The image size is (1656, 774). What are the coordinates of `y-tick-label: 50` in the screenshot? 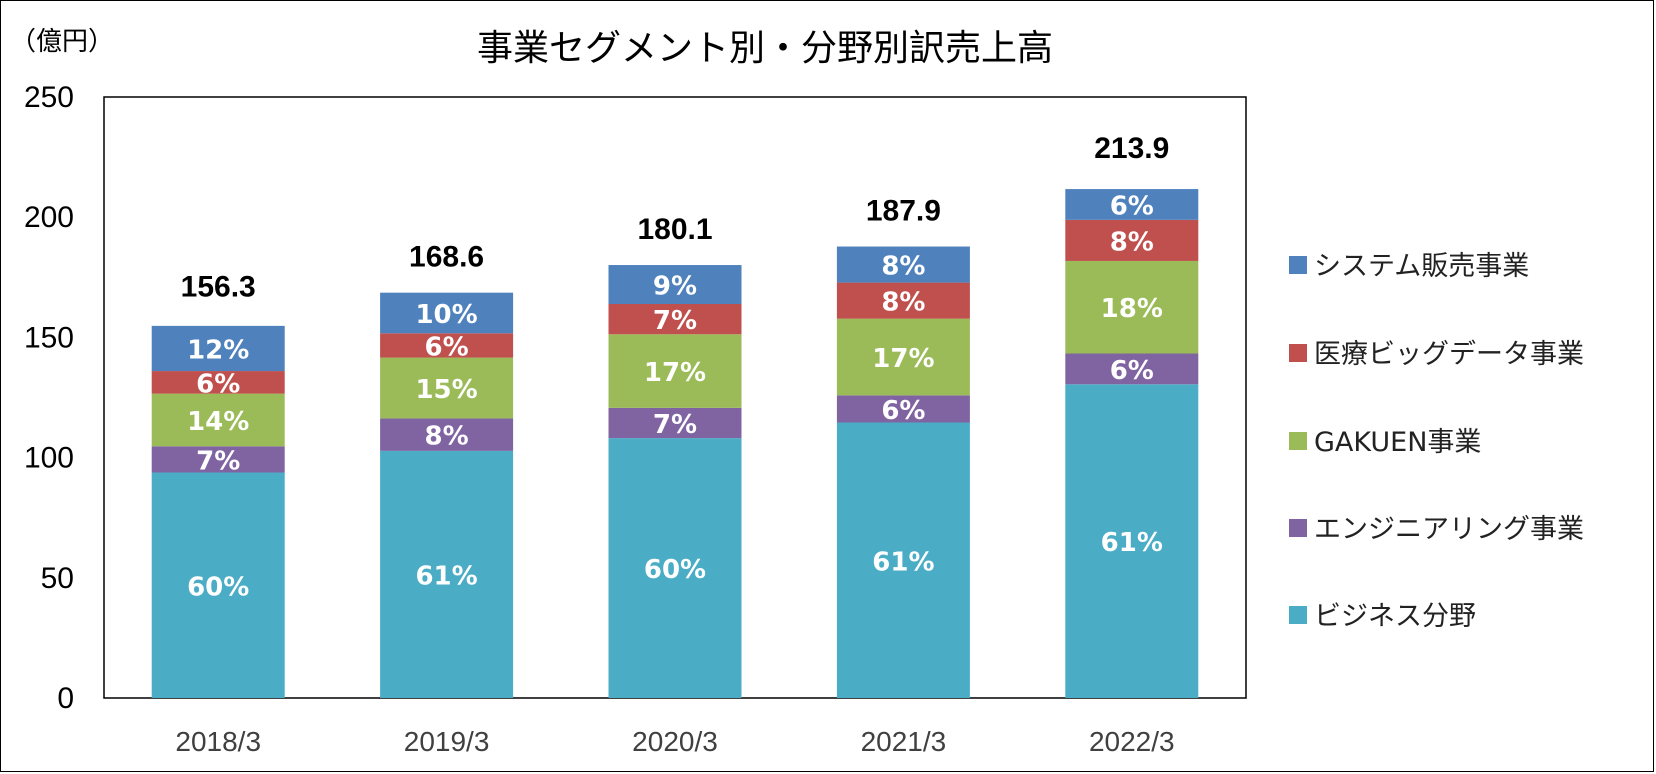 It's located at (57, 578).